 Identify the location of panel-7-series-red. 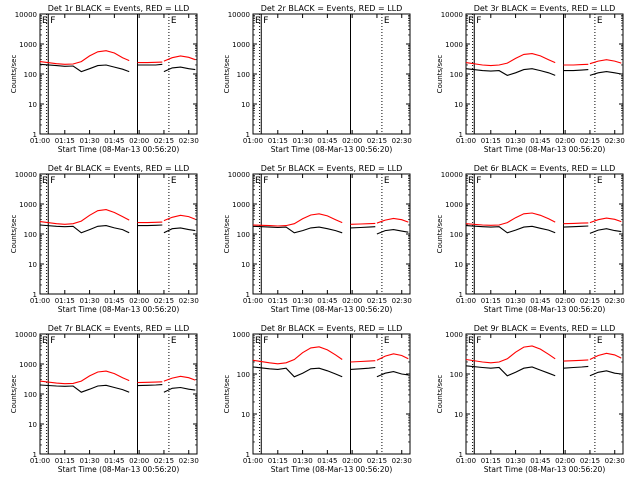
(150, 382).